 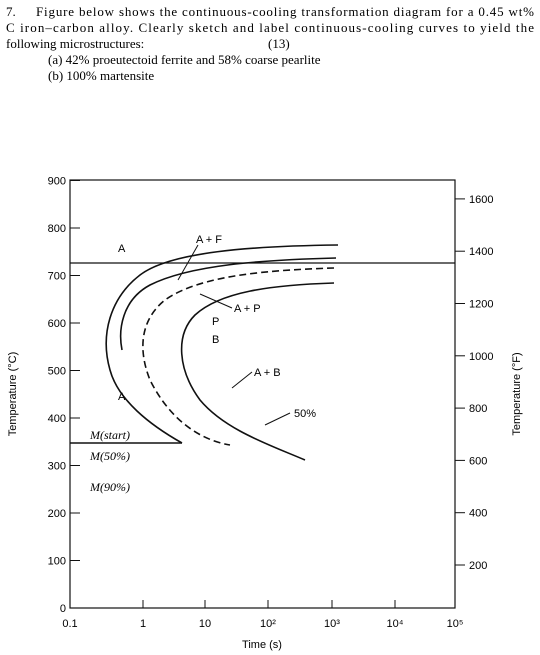 I want to click on x-tick-label: 10², so click(x=268, y=624).